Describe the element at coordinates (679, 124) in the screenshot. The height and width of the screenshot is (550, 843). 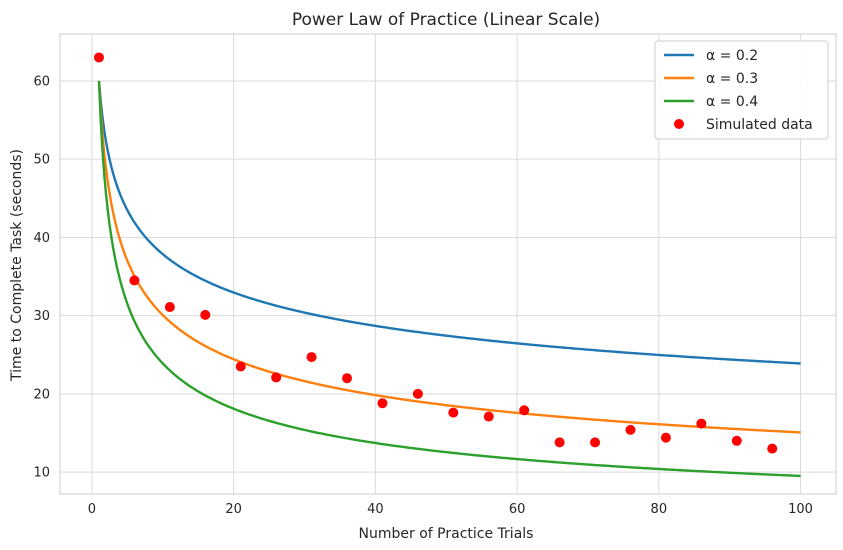
I see `legend-swatch-scatter` at that location.